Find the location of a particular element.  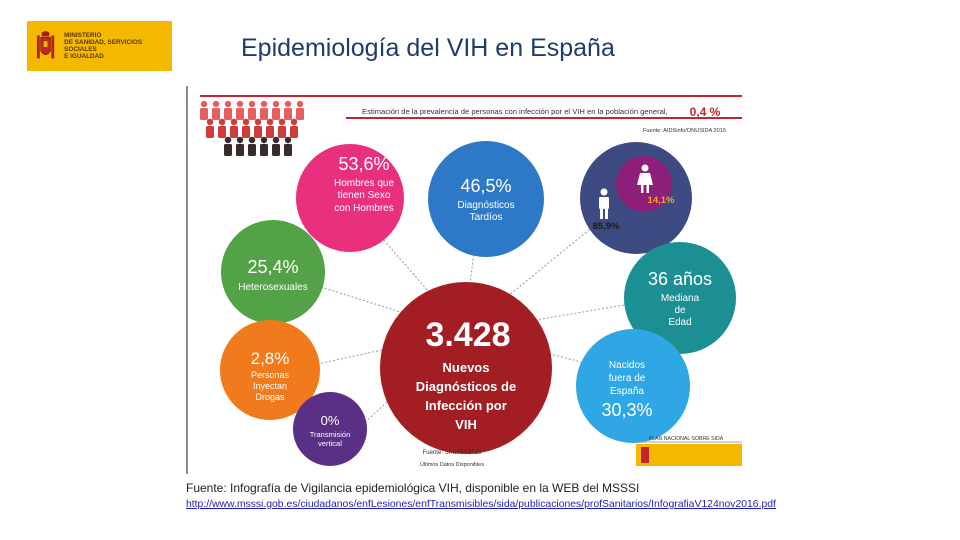

bubble-label-line: Tardíos is located at coordinates (486, 217).